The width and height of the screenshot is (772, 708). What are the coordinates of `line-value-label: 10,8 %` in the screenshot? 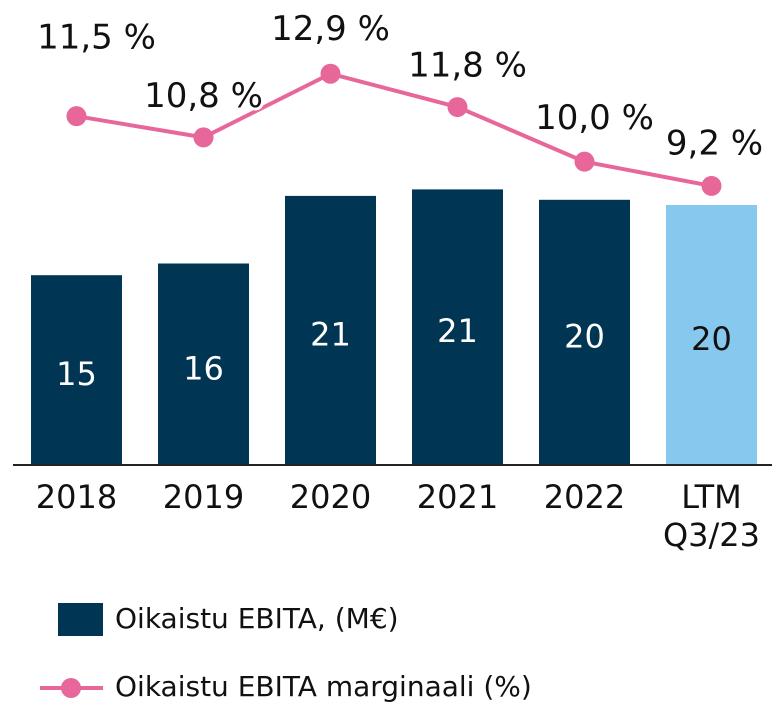 It's located at (203, 96).